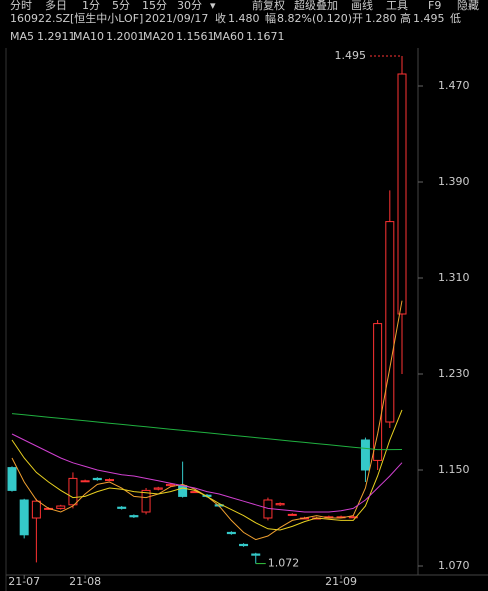  What do you see at coordinates (56, 36) in the screenshot?
I see `legend-value: 1.2911` at bounding box center [56, 36].